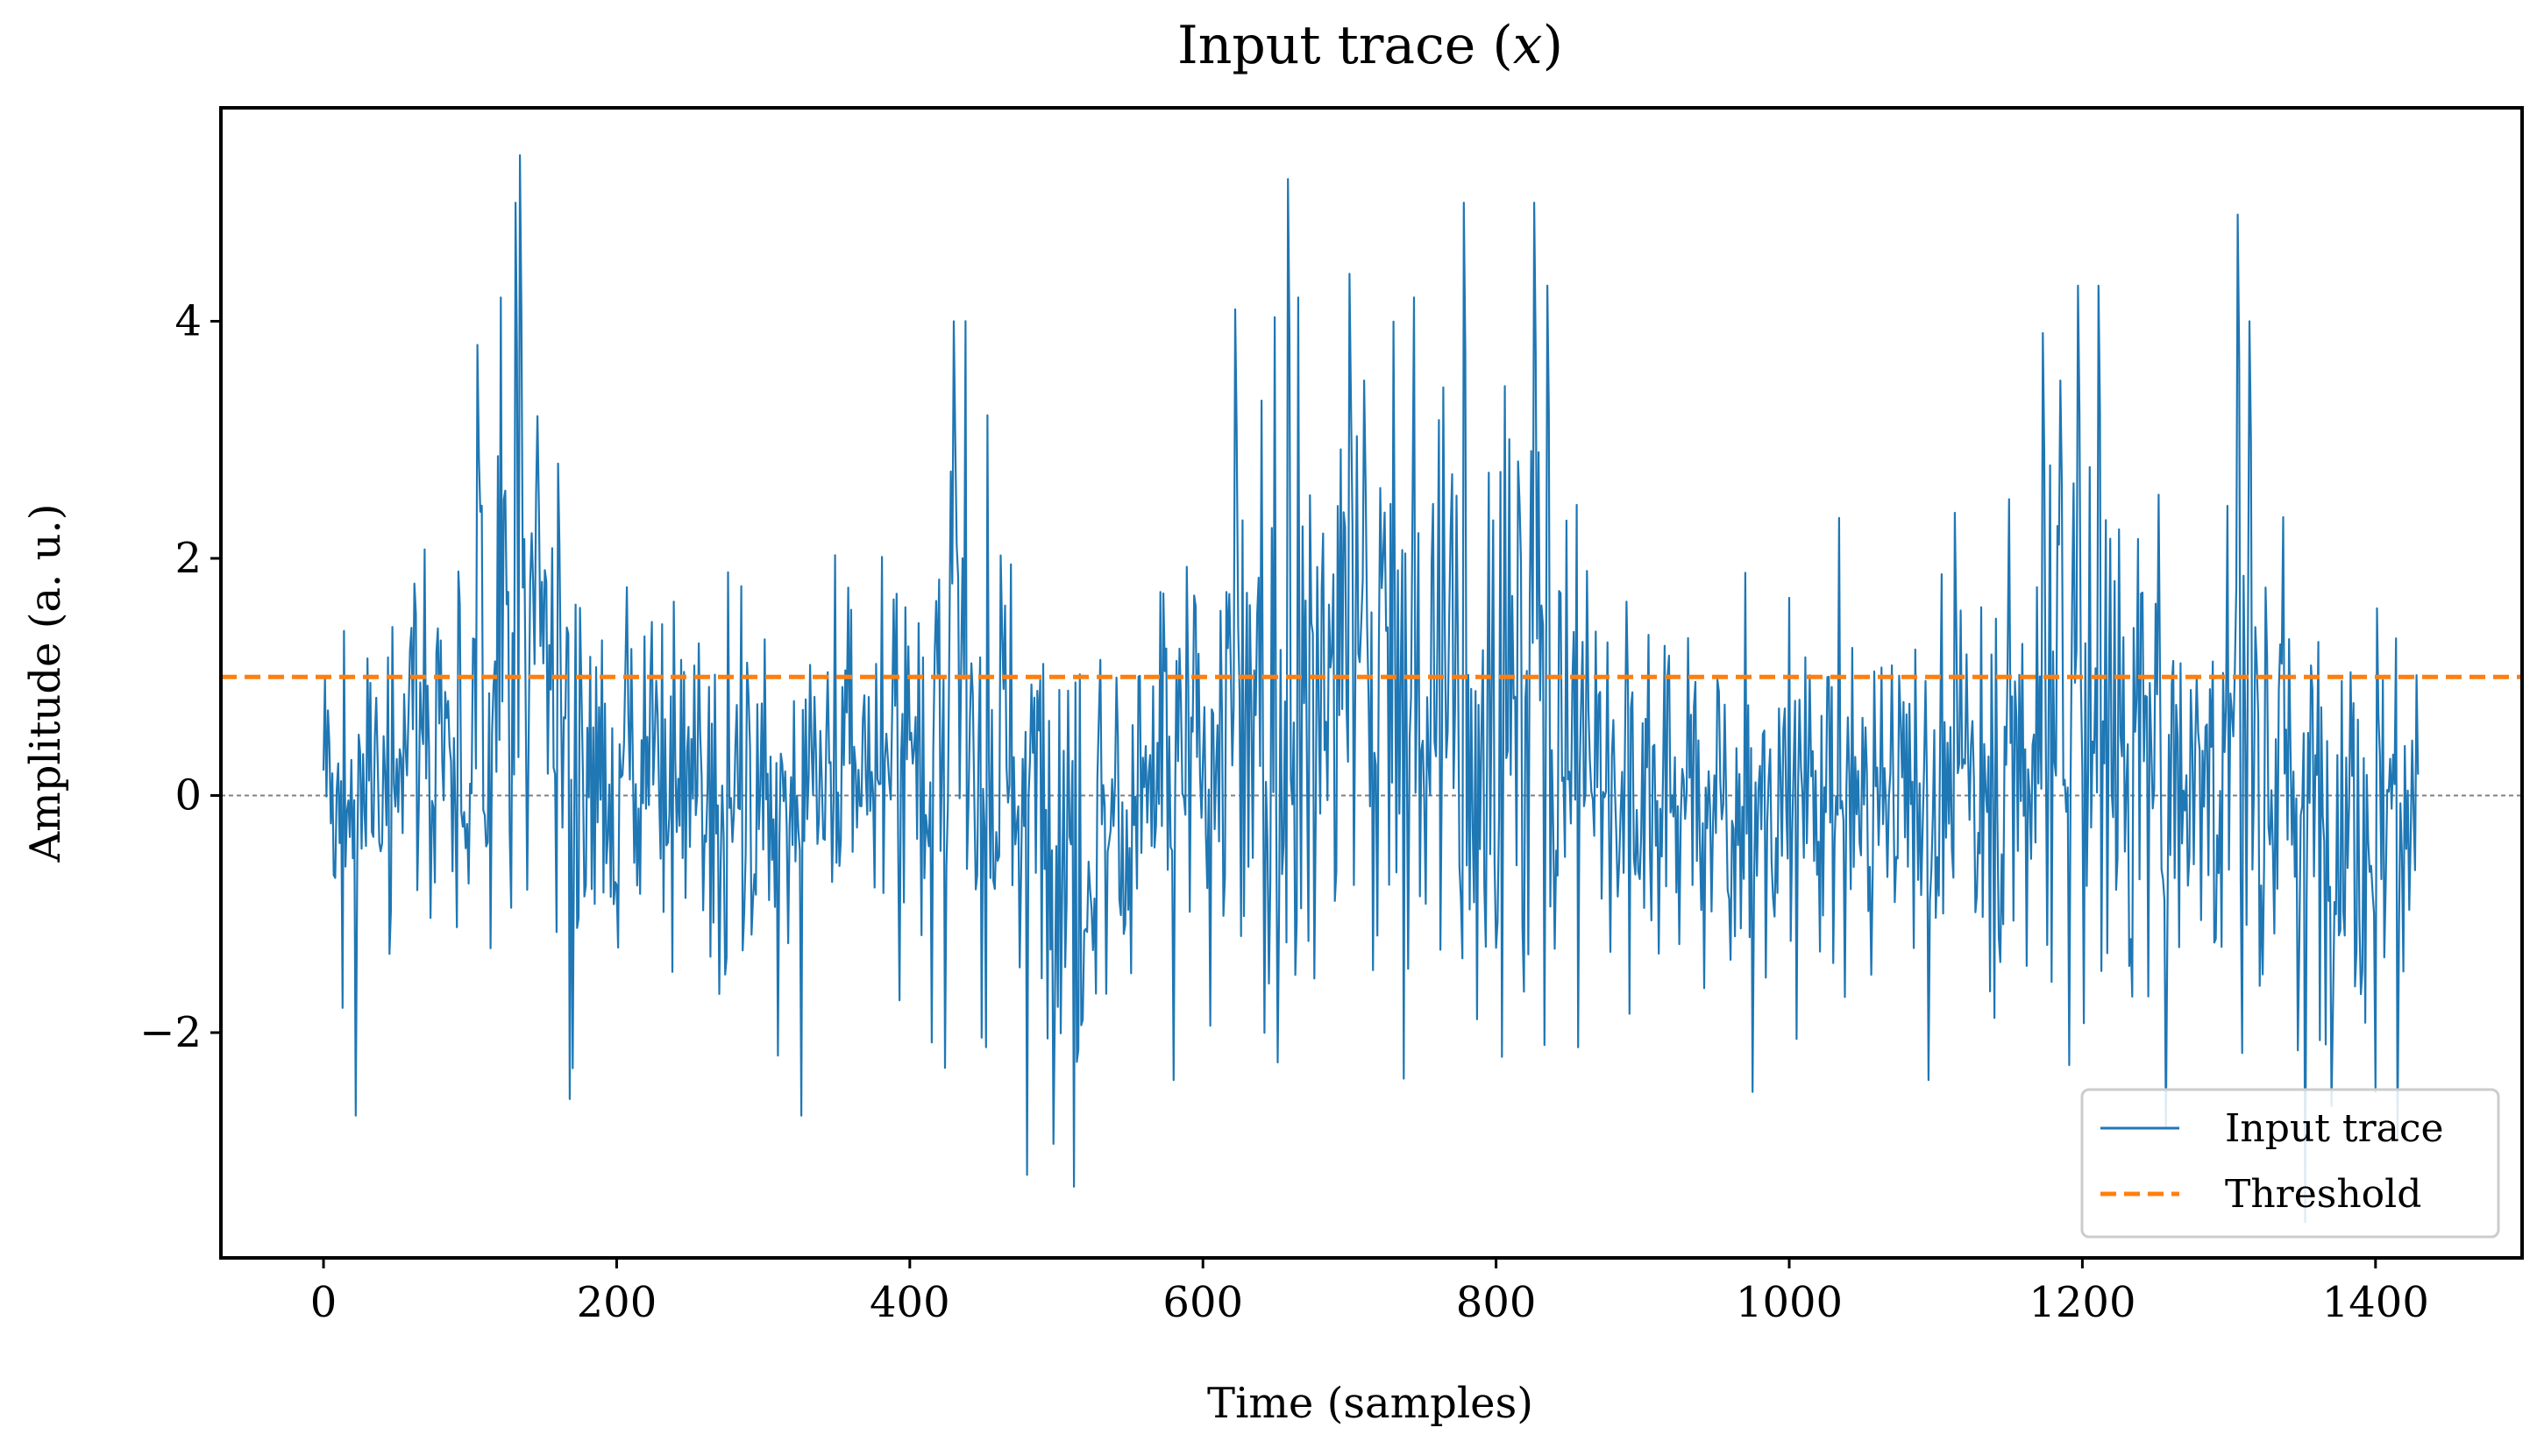  Describe the element at coordinates (171, 1032) in the screenshot. I see `y-tick-label: −2` at that location.